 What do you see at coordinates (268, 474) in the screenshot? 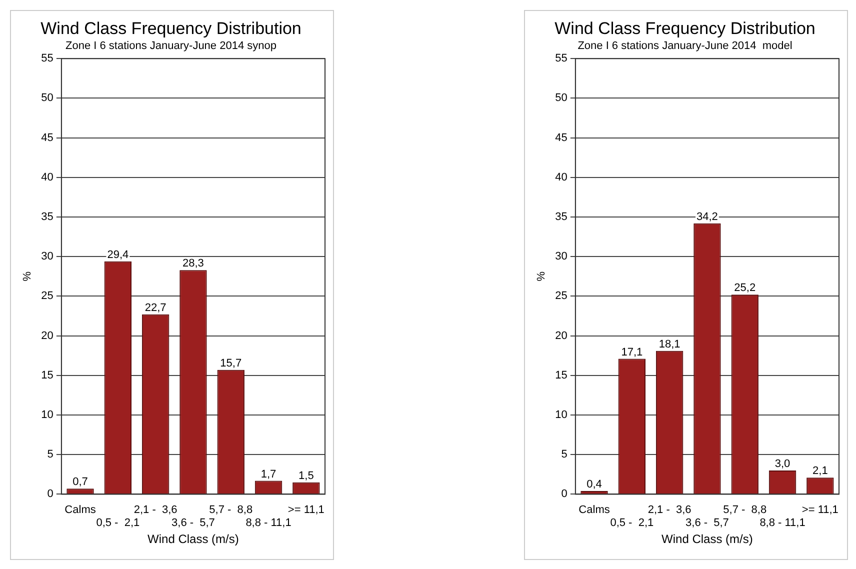
I see `data-label: 1,7` at bounding box center [268, 474].